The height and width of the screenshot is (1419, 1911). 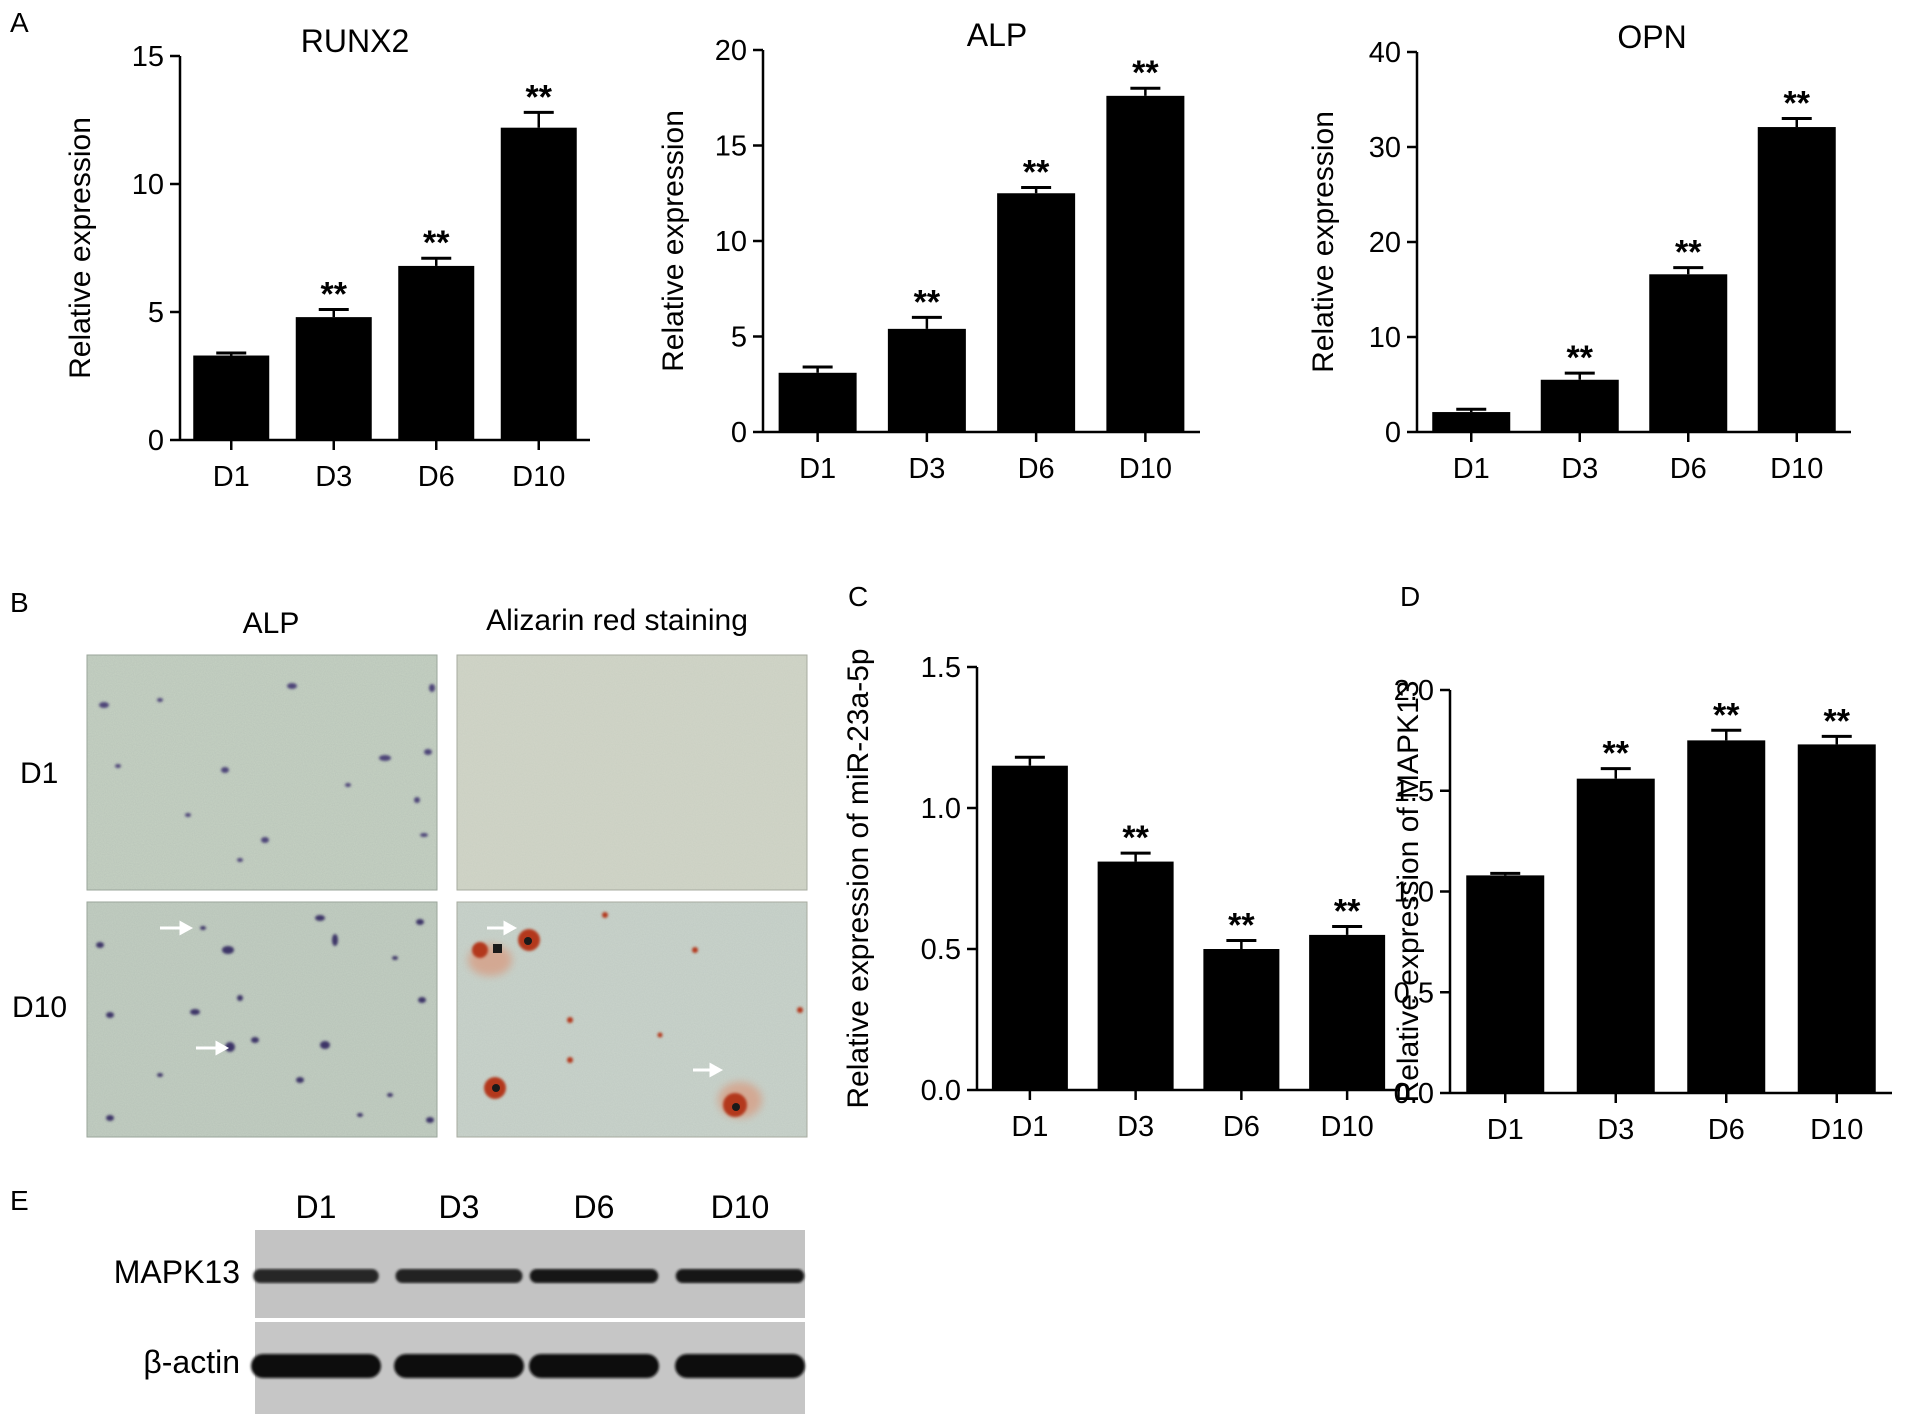 What do you see at coordinates (148, 57) in the screenshot?
I see `y-tick-label: 15` at bounding box center [148, 57].